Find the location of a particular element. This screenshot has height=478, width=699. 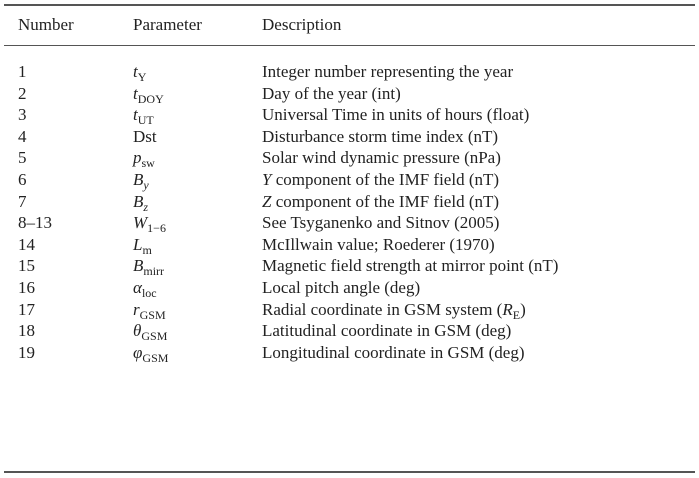

parameter: By is located at coordinates (141, 181).